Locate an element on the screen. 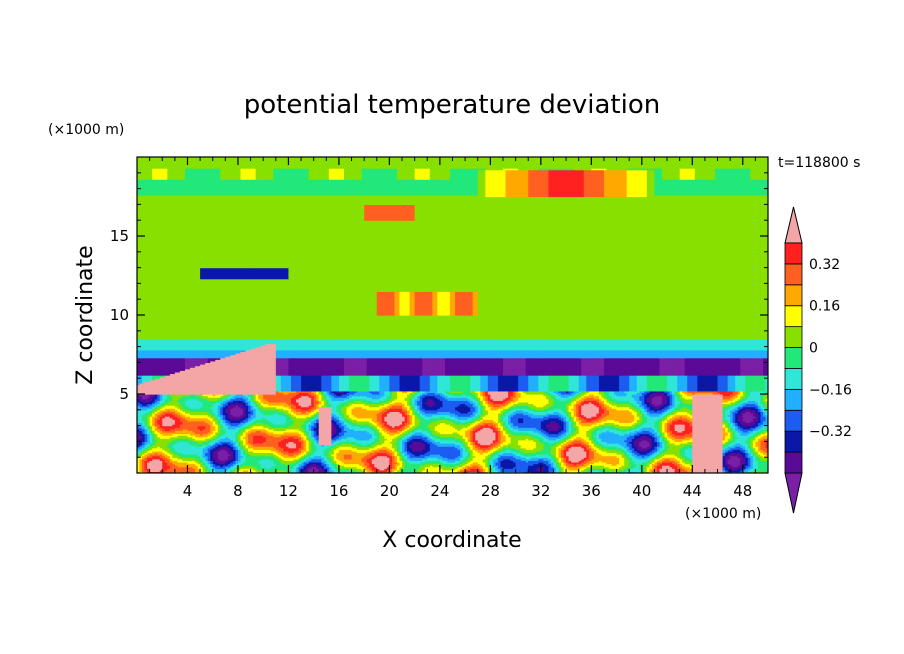 The width and height of the screenshot is (904, 654). chart-title: potential temperature deviation is located at coordinates (452, 105).